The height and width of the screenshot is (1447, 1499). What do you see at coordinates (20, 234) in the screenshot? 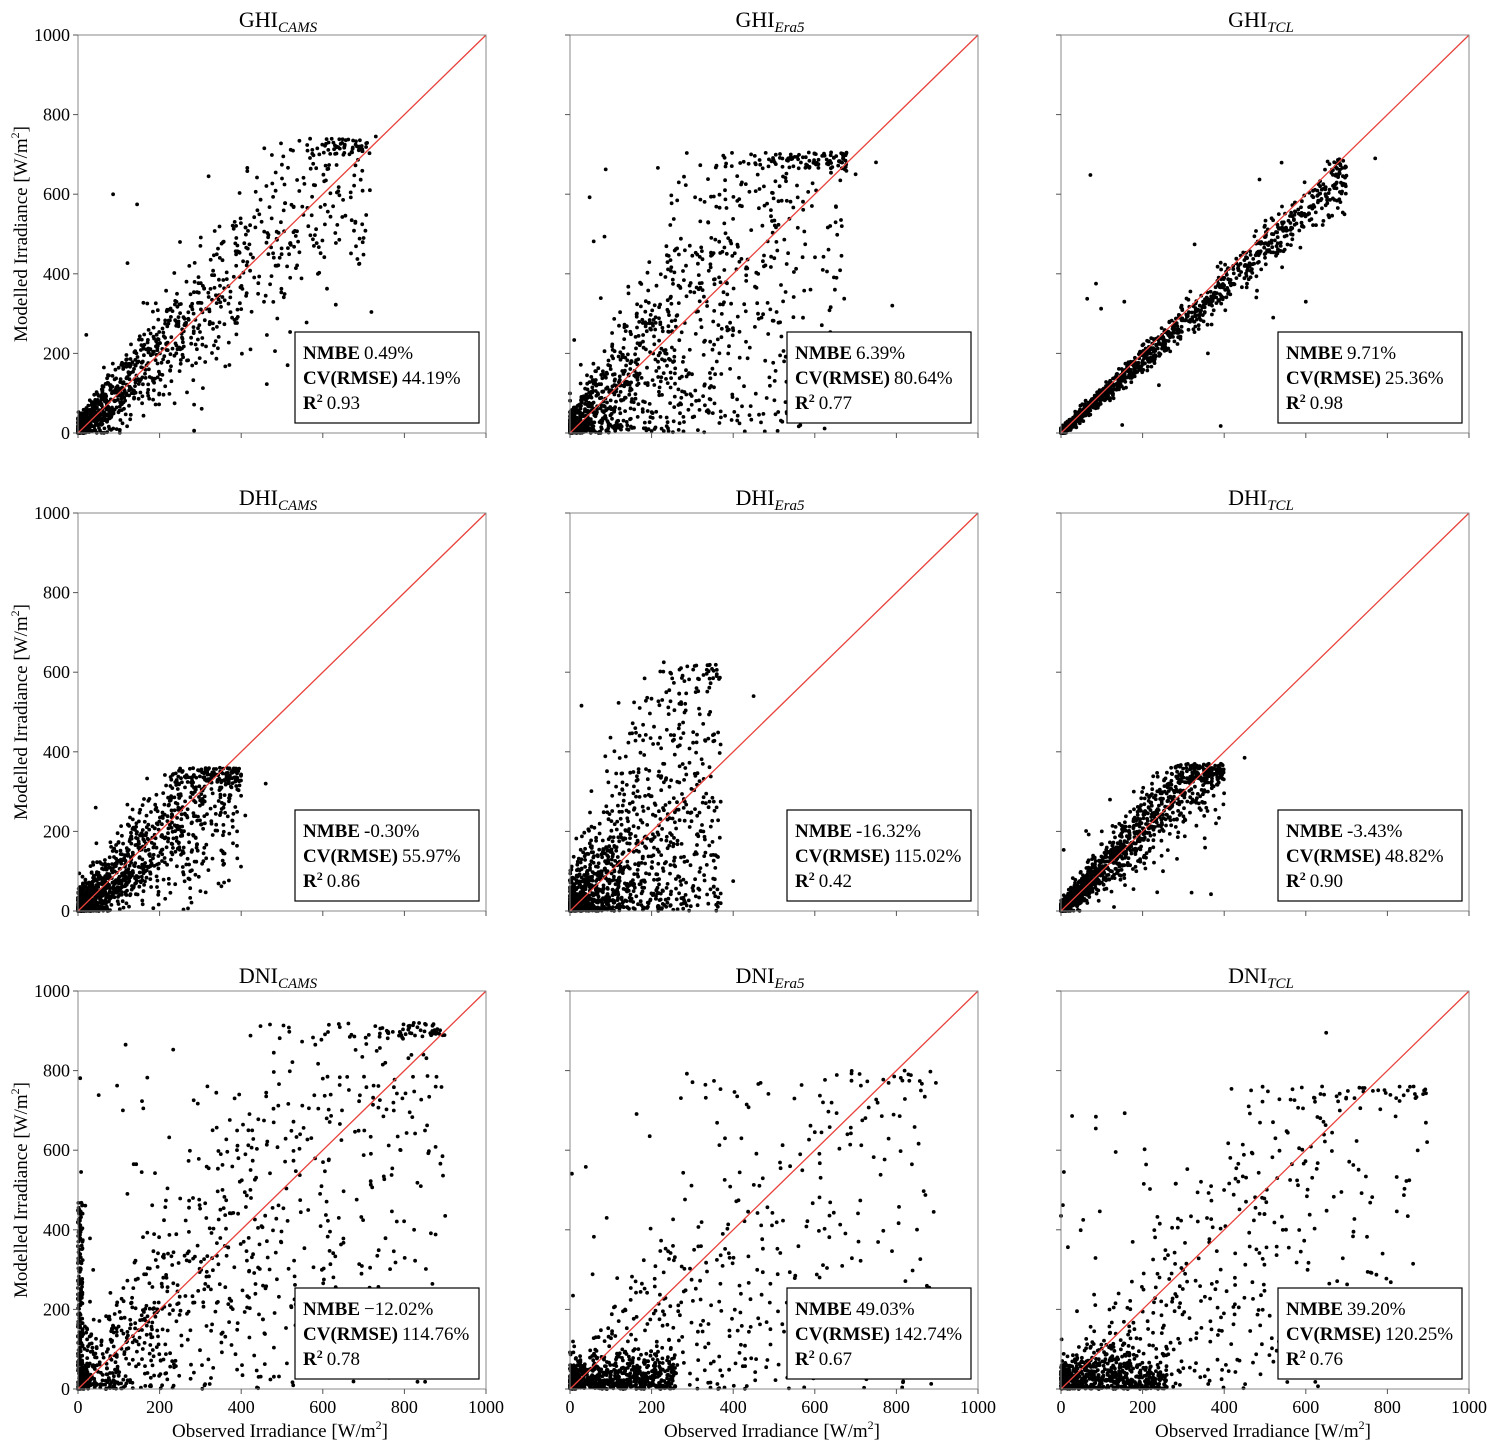
I see `y-axis-label: Modelled Irradiance [W/m2]` at bounding box center [20, 234].